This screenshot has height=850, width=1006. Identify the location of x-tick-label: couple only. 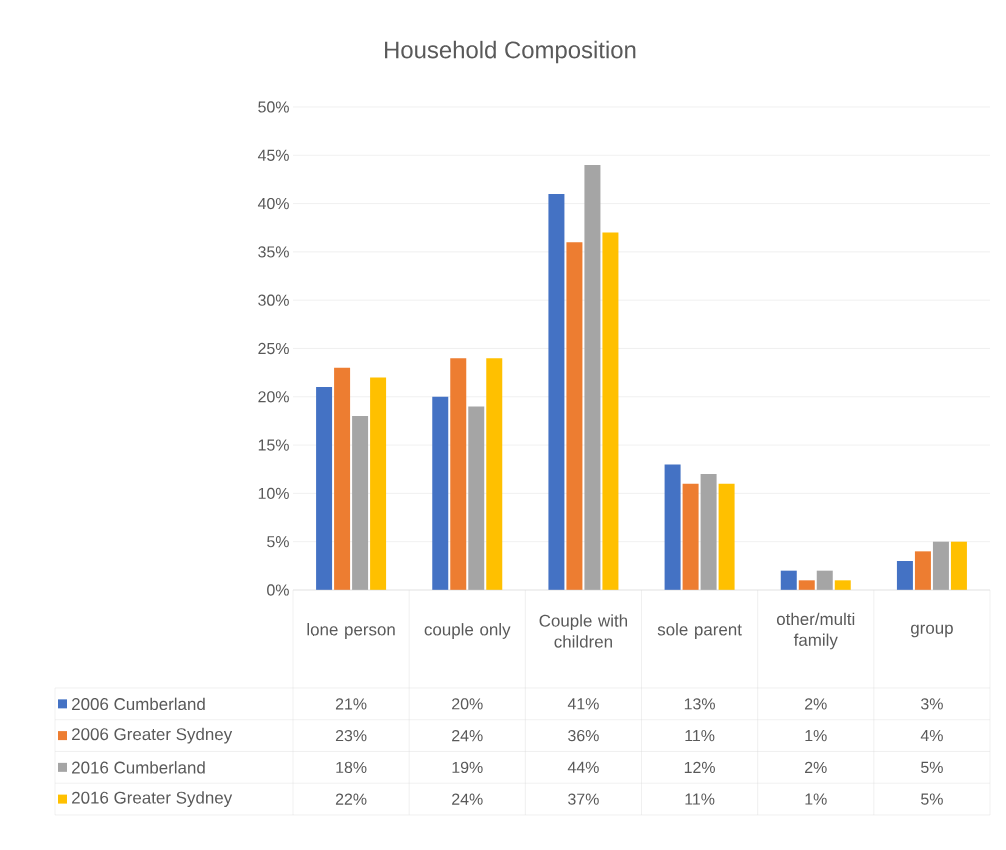
(467, 631).